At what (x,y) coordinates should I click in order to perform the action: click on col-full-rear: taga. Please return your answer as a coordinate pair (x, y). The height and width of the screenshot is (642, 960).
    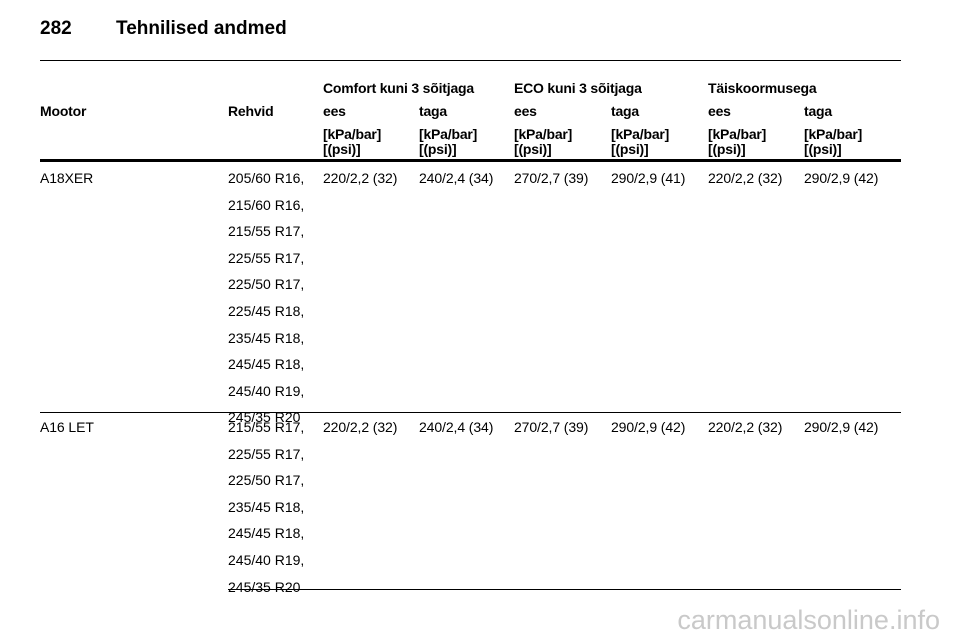
    Looking at the image, I should click on (818, 111).